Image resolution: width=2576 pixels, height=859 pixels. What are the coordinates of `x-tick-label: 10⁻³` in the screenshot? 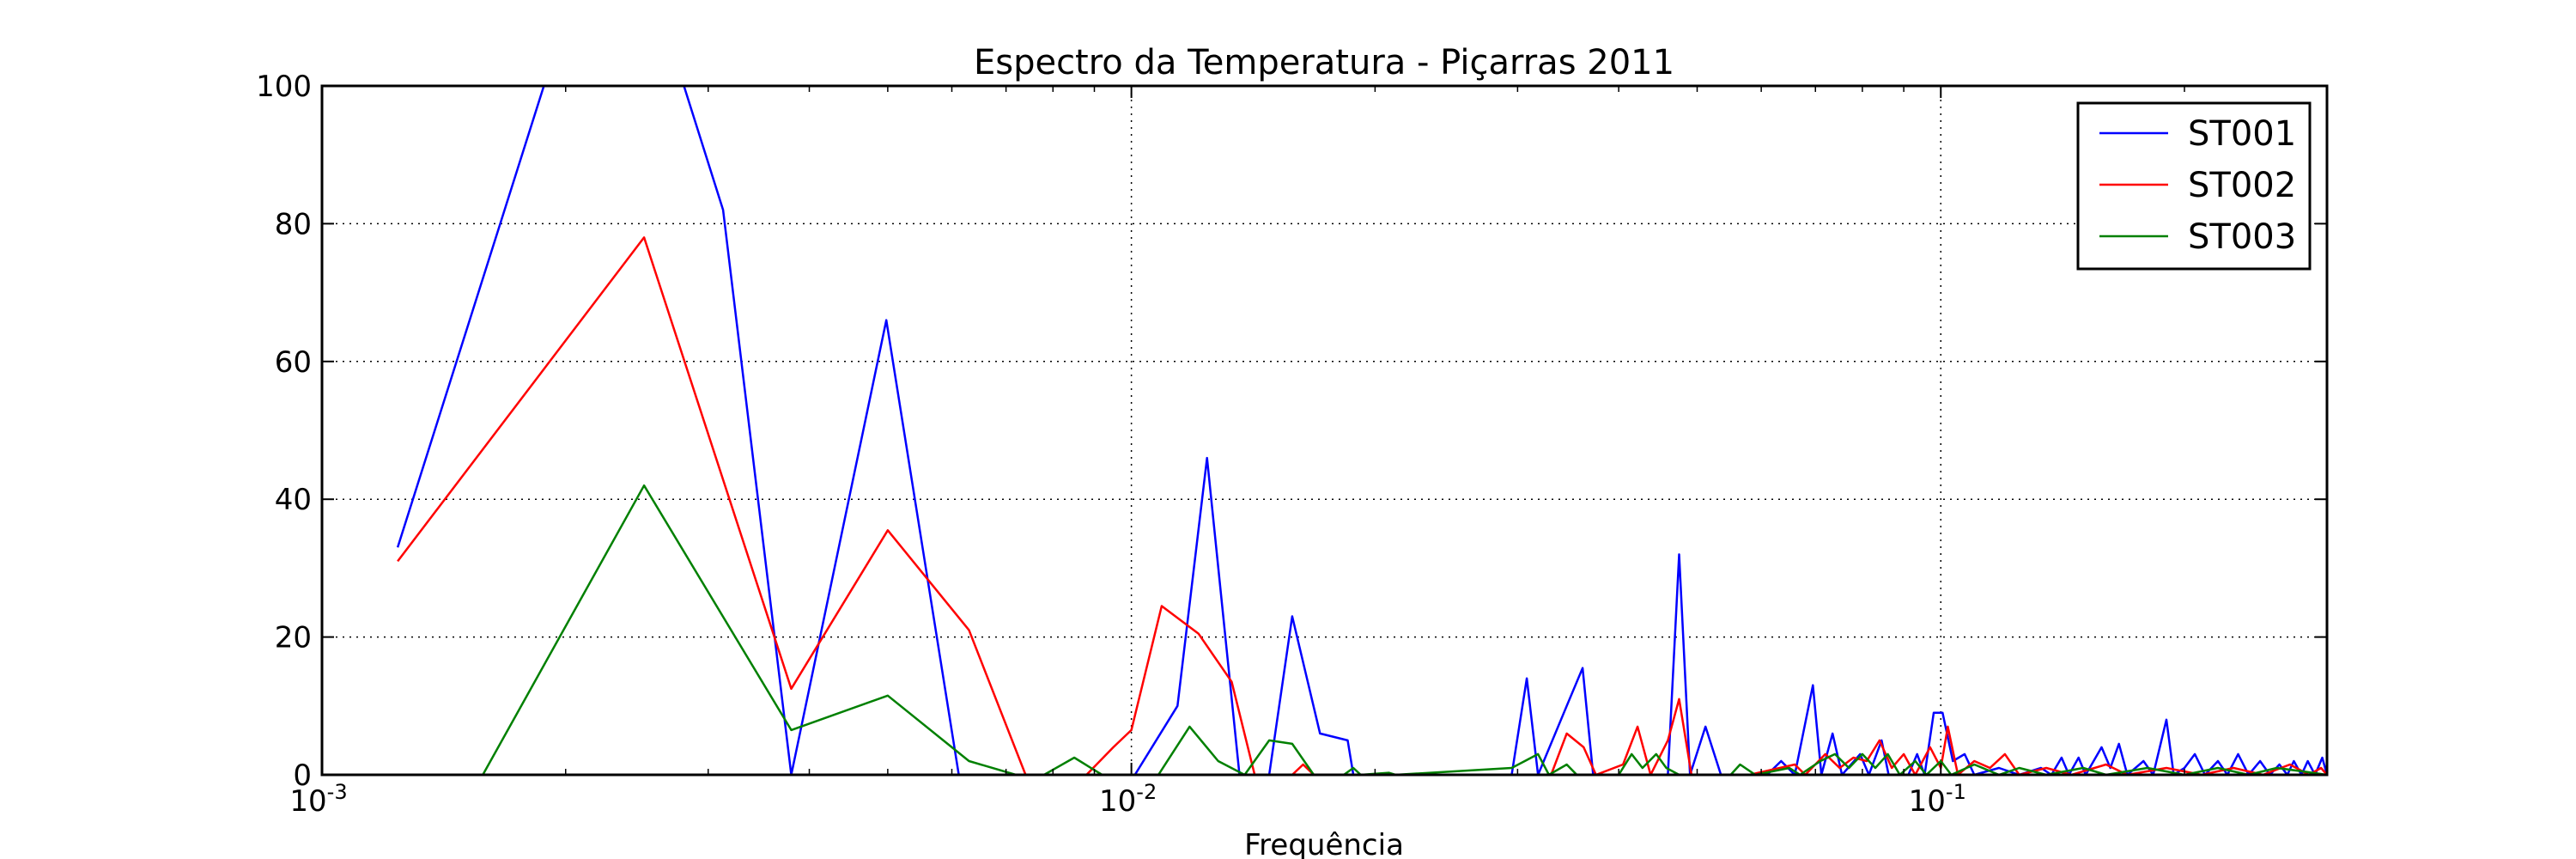 It's located at (318, 799).